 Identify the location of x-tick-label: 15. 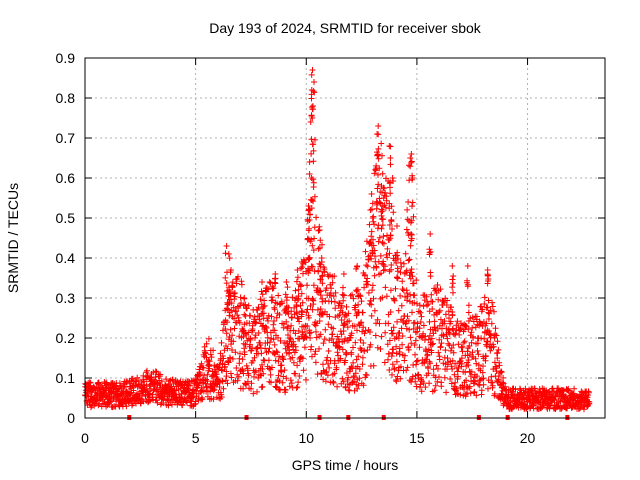
(417, 438).